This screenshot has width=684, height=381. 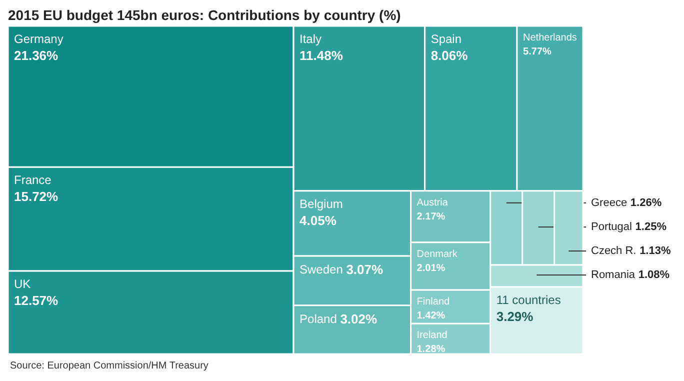 What do you see at coordinates (515, 316) in the screenshot?
I see `data-label: 3.29%` at bounding box center [515, 316].